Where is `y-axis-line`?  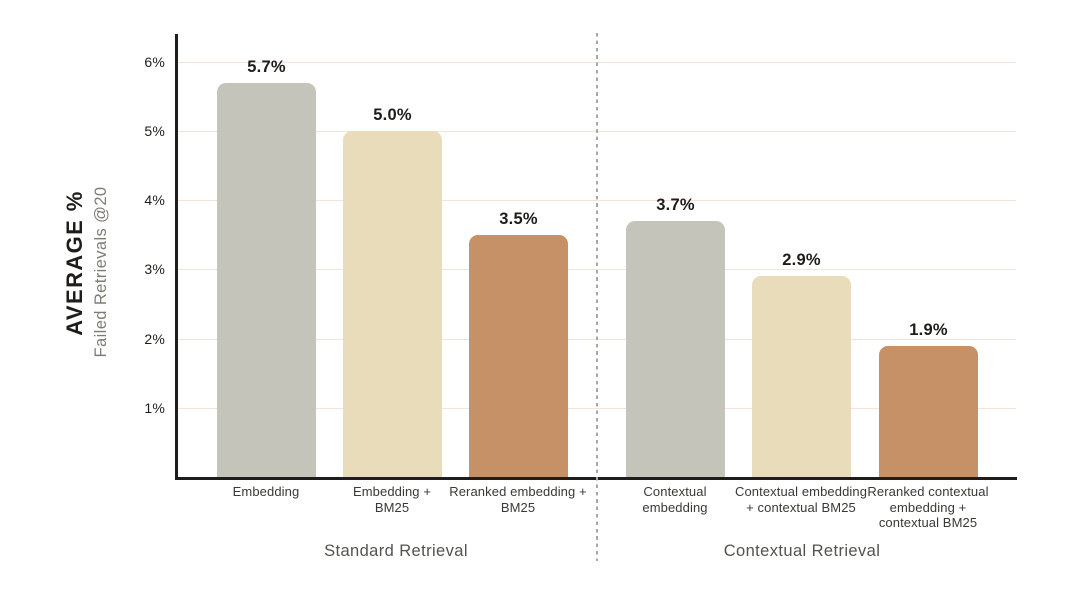
y-axis-line is located at coordinates (176, 257).